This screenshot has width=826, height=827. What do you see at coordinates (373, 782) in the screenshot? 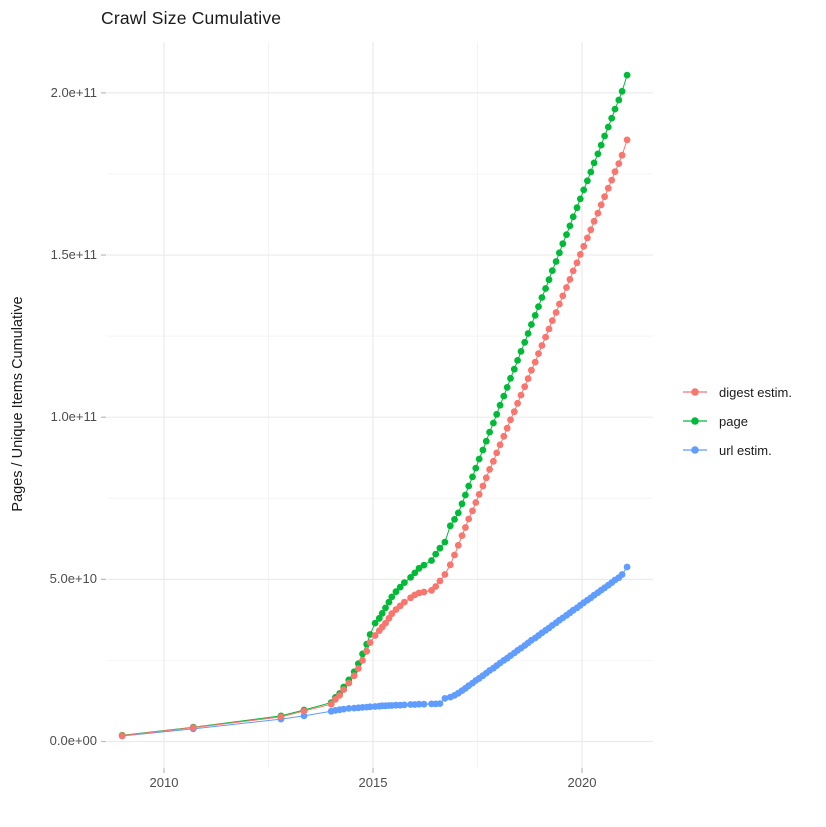
I see `x-tick-label: 2015` at bounding box center [373, 782].